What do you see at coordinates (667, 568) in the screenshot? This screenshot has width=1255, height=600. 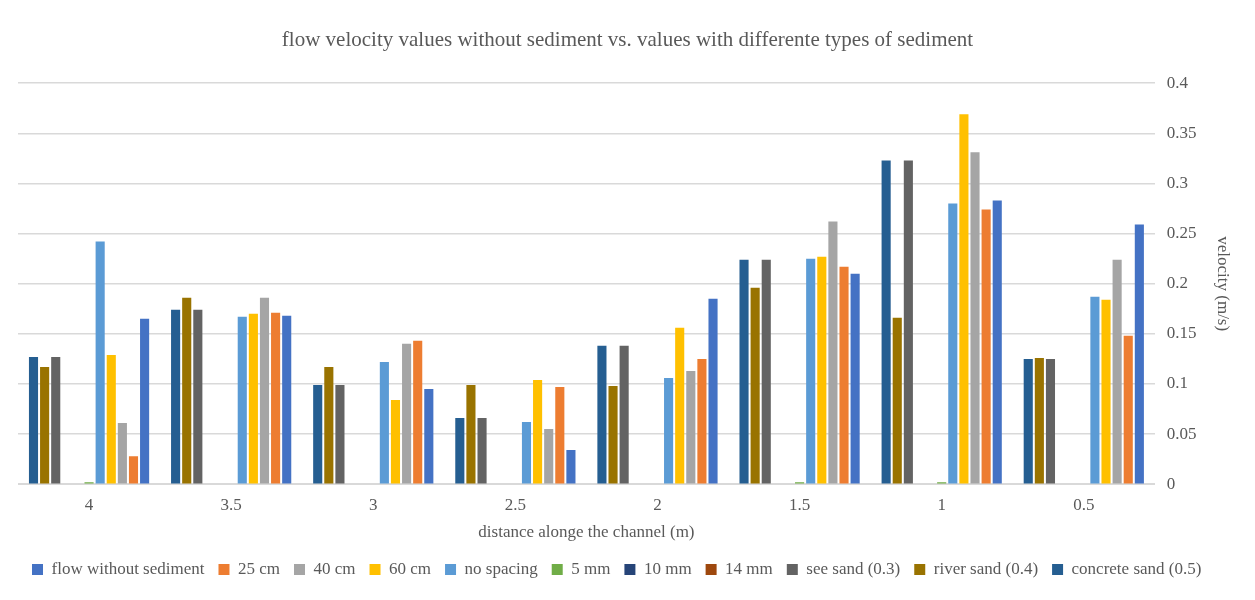 I see `legend-label: 10 mm` at bounding box center [667, 568].